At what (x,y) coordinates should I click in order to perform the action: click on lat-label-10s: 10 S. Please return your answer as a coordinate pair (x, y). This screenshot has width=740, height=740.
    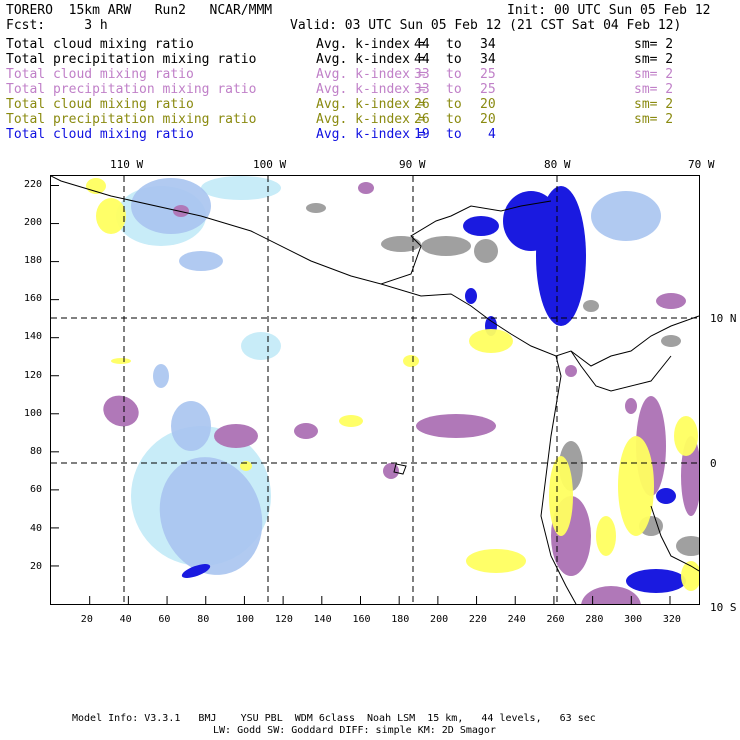
    Looking at the image, I should click on (723, 607).